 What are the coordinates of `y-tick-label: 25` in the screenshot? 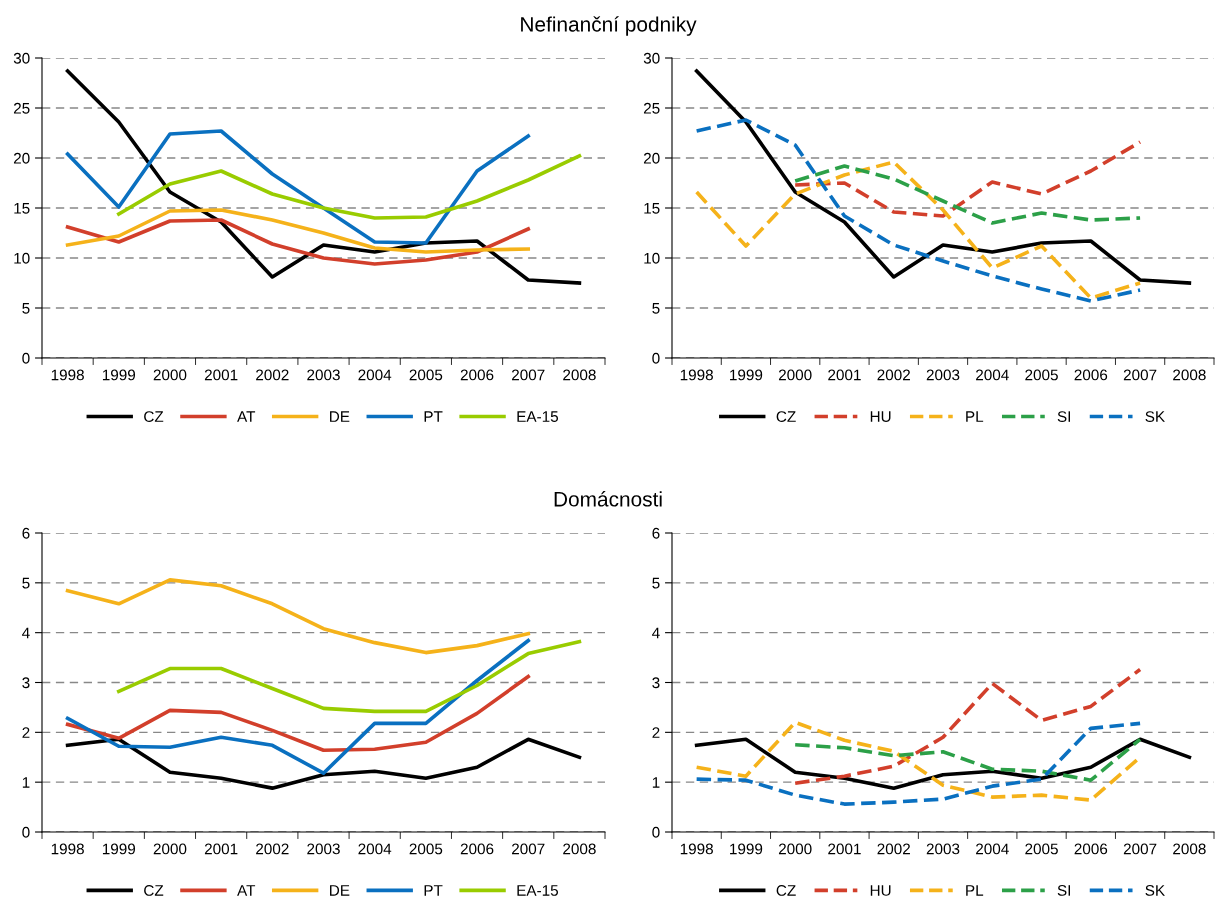 It's located at (21, 108).